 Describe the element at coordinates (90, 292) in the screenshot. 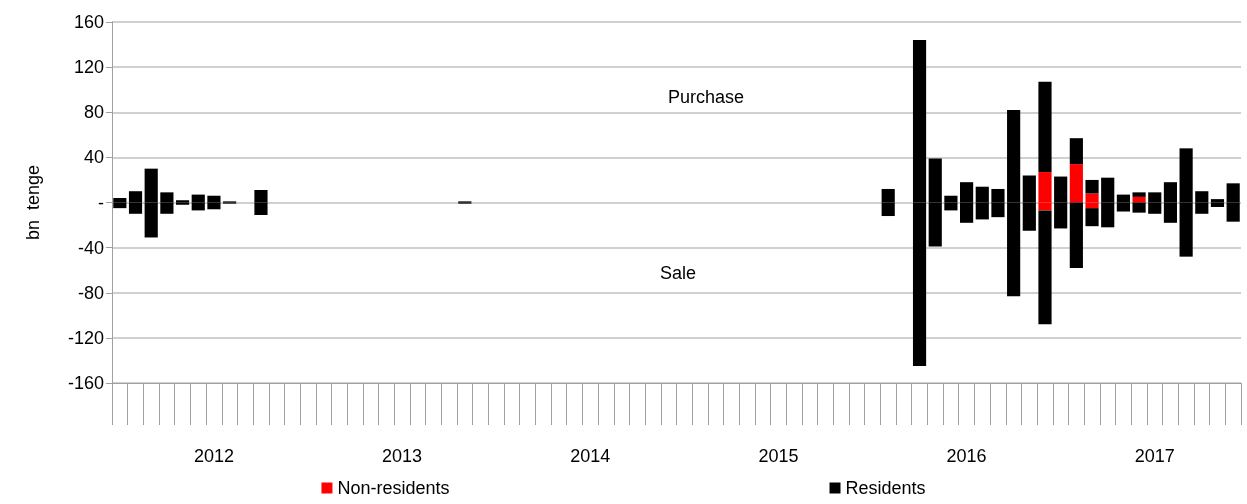

I see `y-tick-label: -80` at that location.